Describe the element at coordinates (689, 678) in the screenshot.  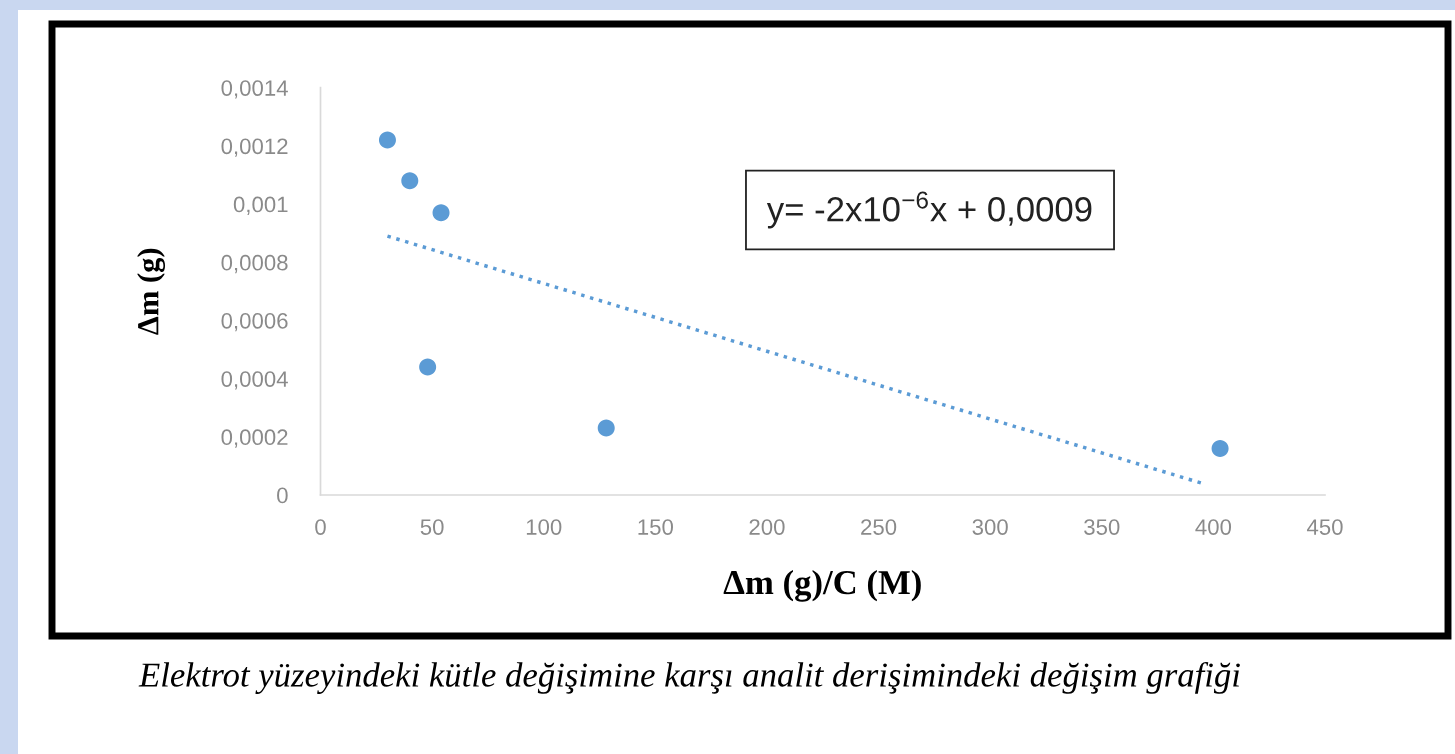
I see `text: Elektrot yüzeyindeki kütle değişimine karşı analit derişimindeki değişim grafiği` at that location.